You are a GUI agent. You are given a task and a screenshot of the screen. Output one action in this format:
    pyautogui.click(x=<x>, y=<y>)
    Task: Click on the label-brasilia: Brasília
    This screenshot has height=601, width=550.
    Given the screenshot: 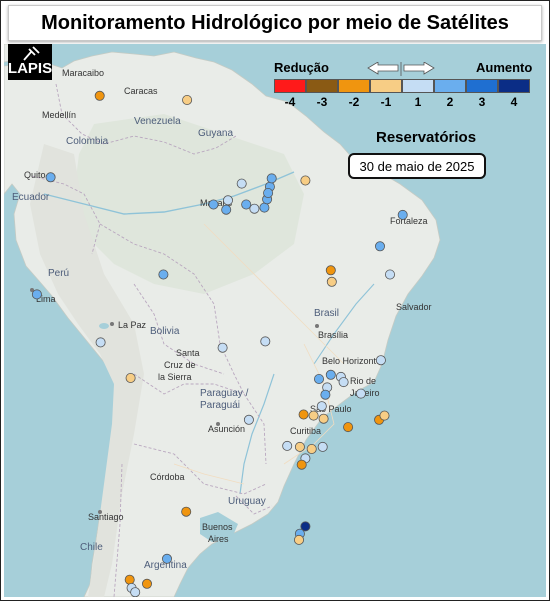 What is the action you would take?
    pyautogui.click(x=333, y=335)
    